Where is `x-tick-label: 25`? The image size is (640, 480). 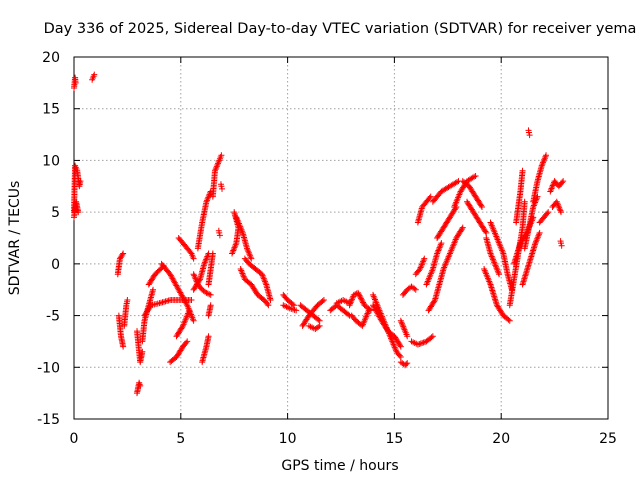
x-tick-label: 25 is located at coordinates (608, 439).